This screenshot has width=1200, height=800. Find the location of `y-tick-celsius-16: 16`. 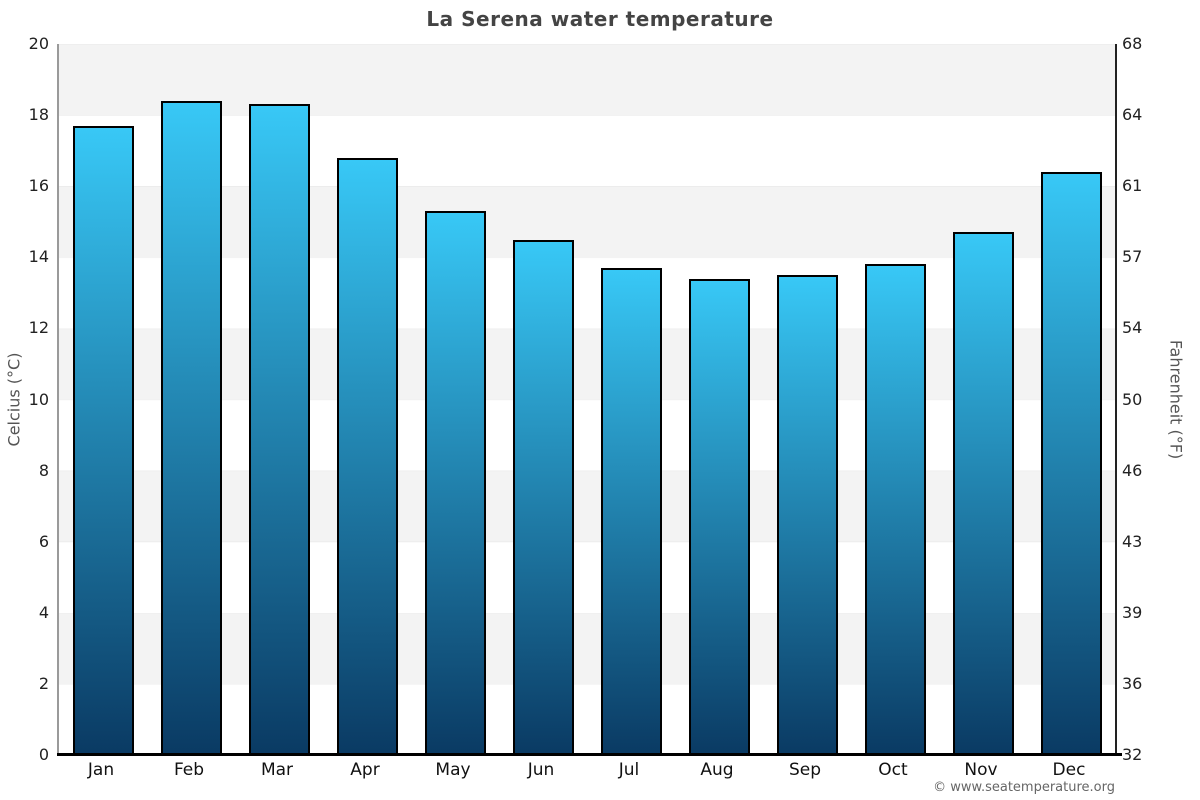

y-tick-celsius-16: 16 is located at coordinates (38, 186).